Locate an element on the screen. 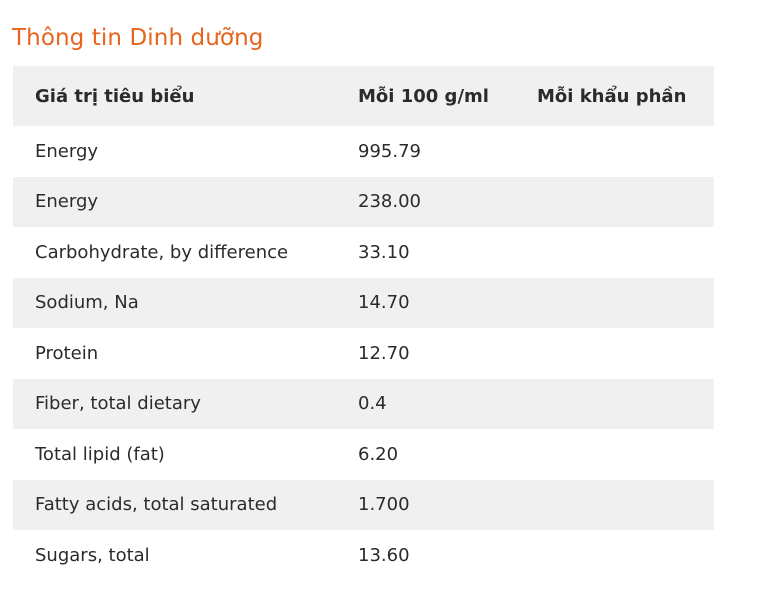 The image size is (757, 612). table-row: Carbohydrate, by difference 33.10 is located at coordinates (363, 252).